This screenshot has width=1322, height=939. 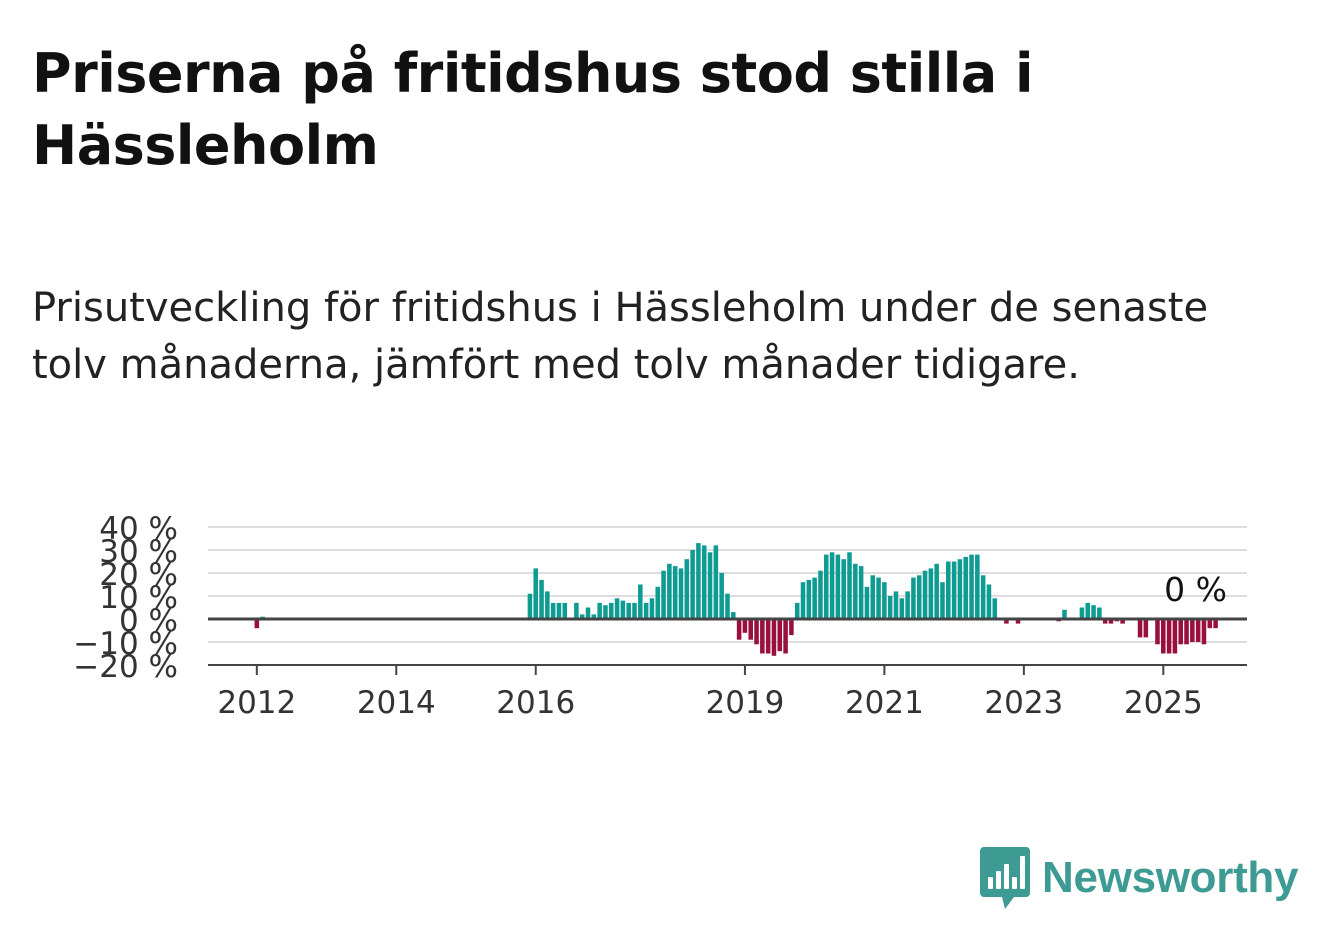 What do you see at coordinates (138, 575) in the screenshot?
I see `y-tick-label: 20 %` at bounding box center [138, 575].